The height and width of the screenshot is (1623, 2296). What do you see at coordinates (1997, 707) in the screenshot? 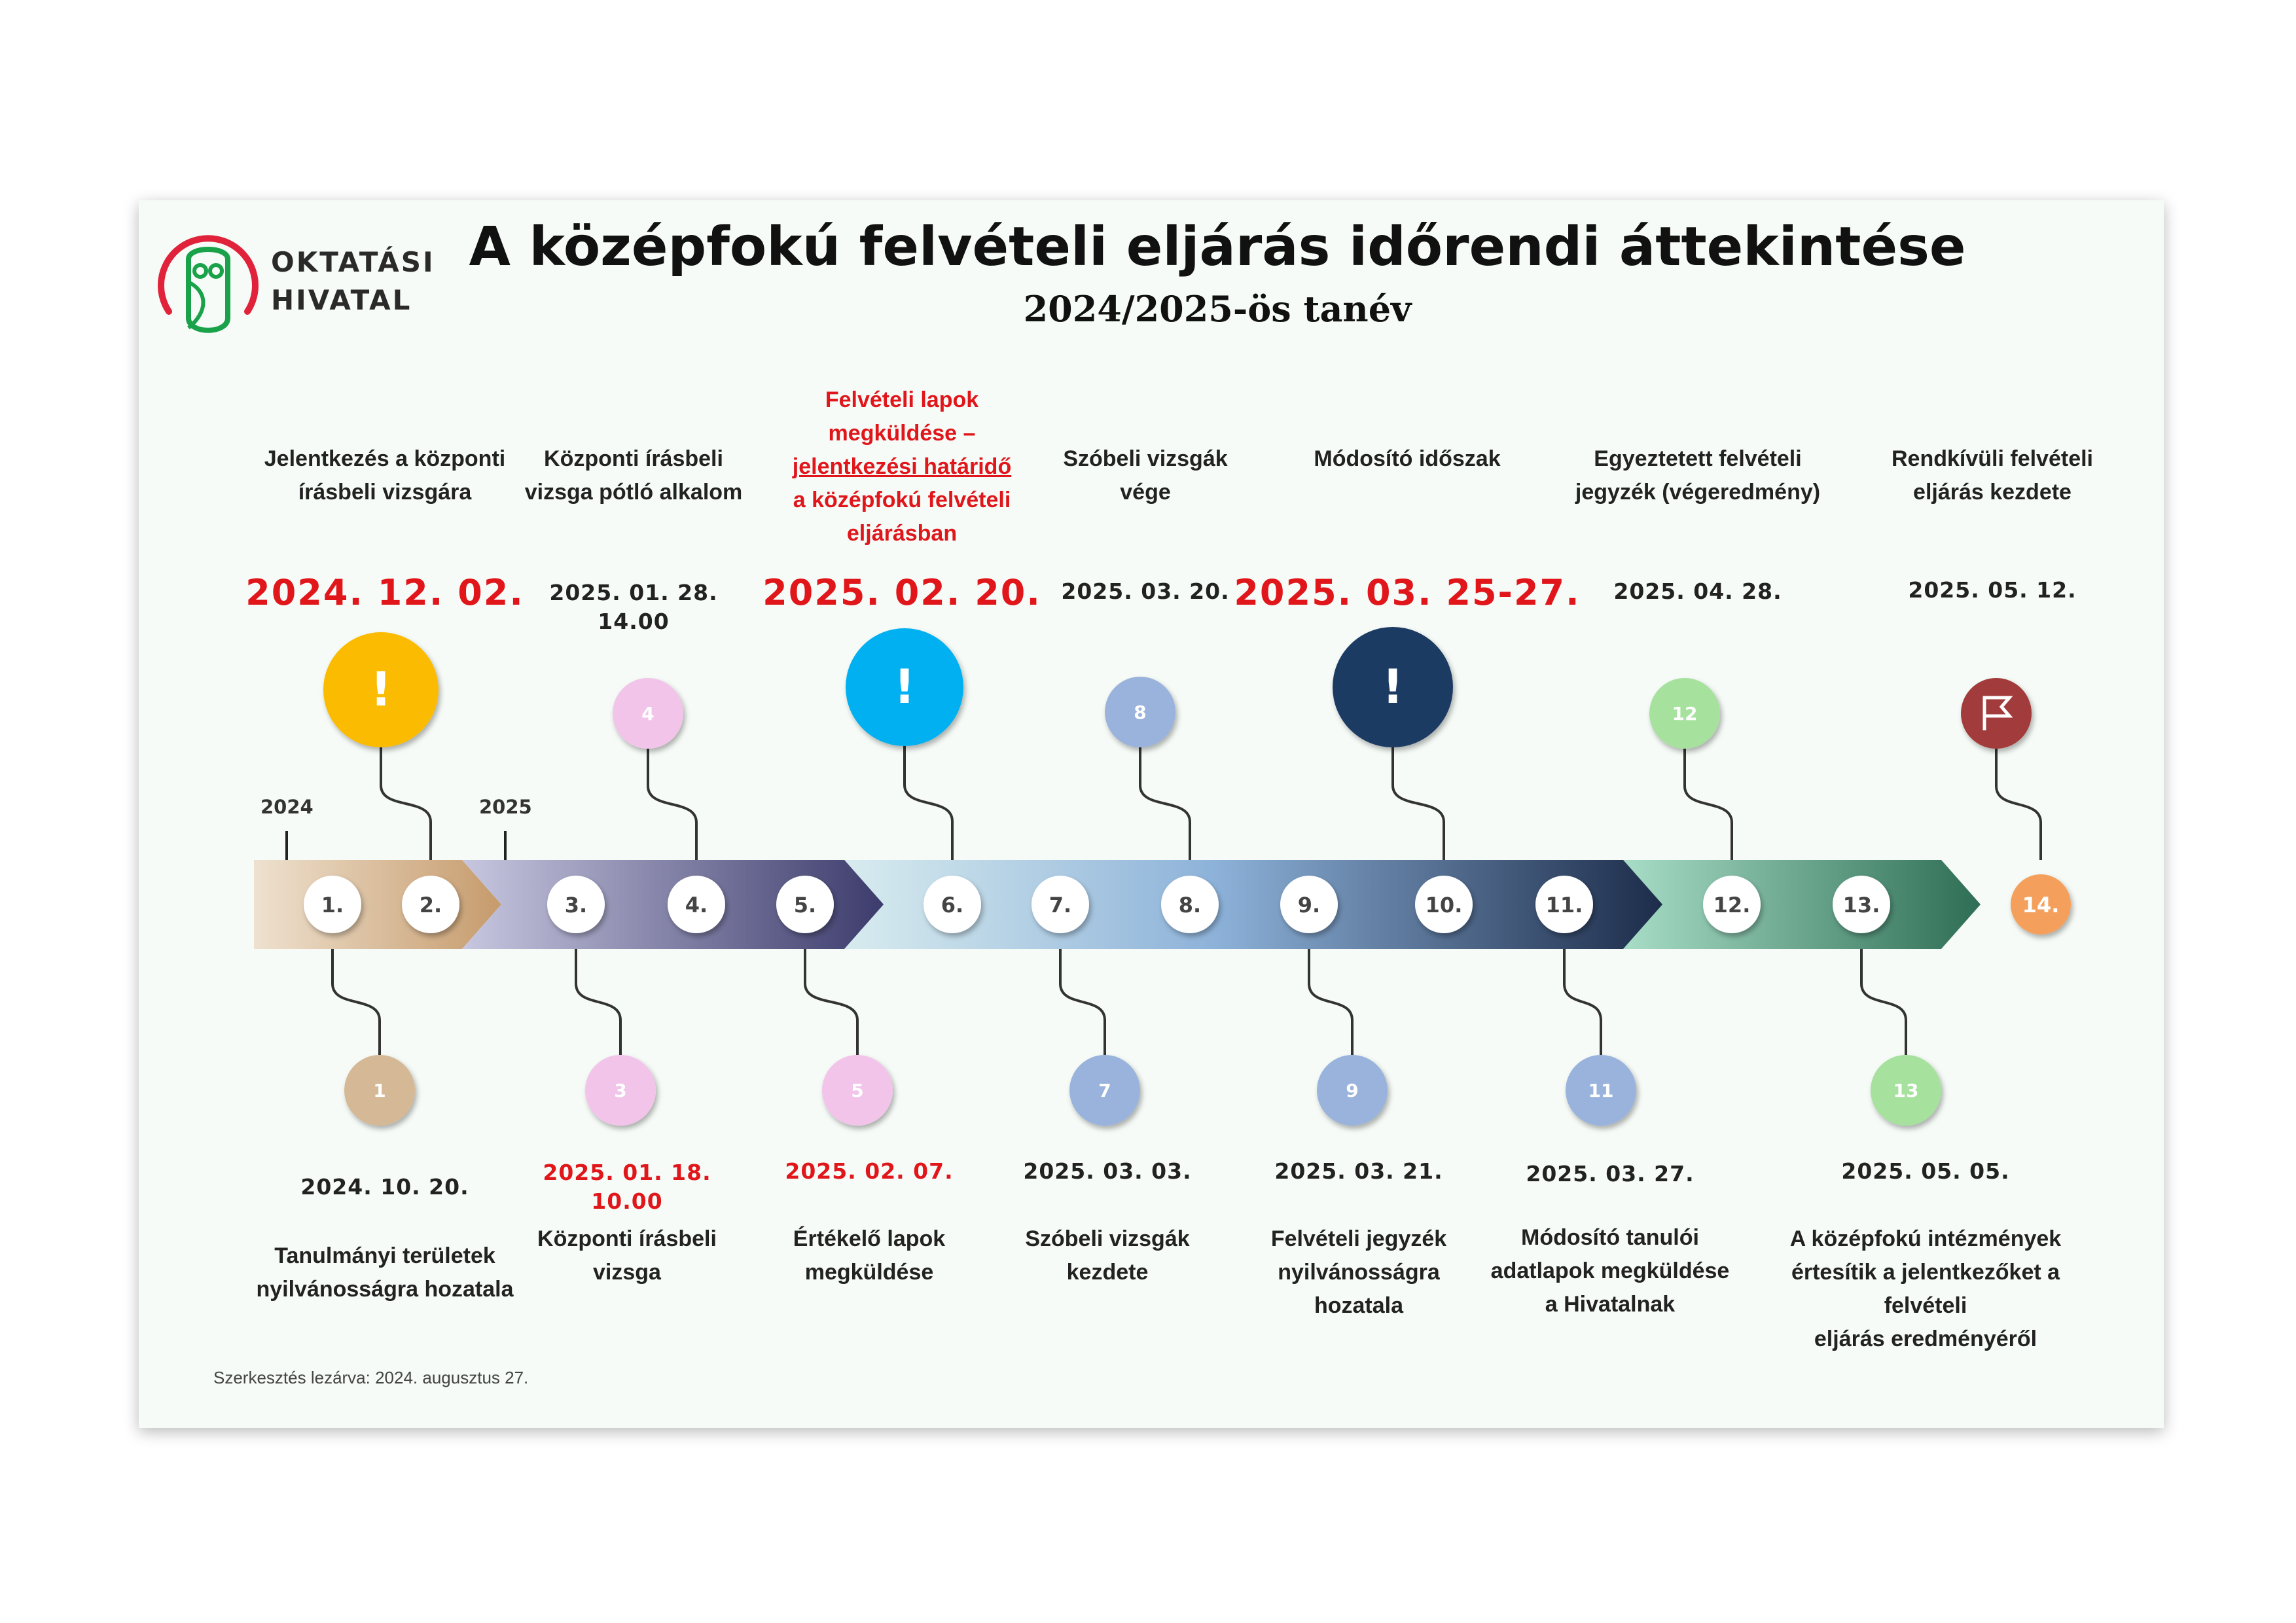
I see `flag-banner` at bounding box center [1997, 707].